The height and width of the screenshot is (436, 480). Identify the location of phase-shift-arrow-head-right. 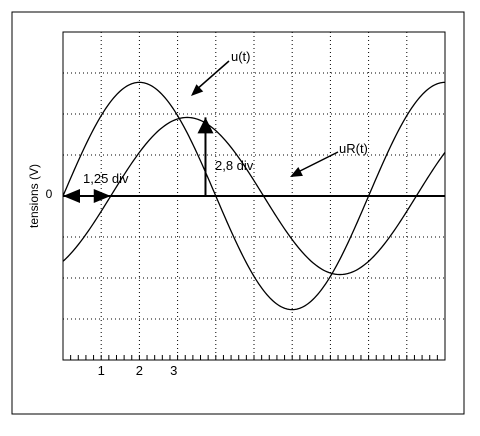
(102, 196).